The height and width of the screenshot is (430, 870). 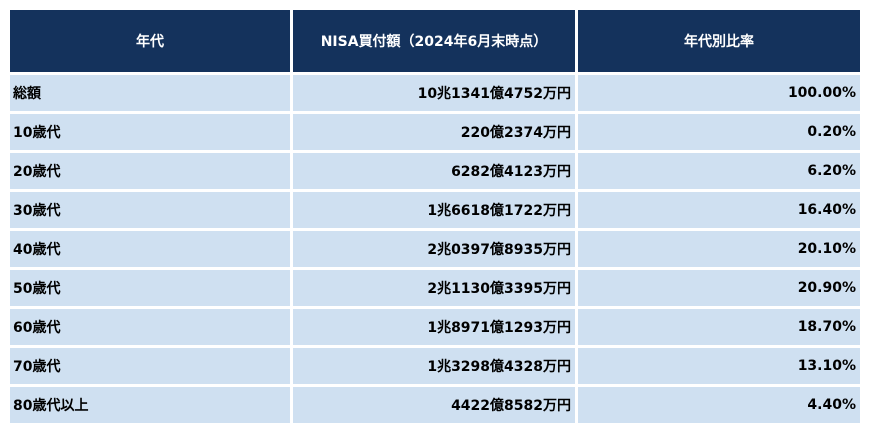 I want to click on age-cell: 50歳代, so click(x=150, y=288).